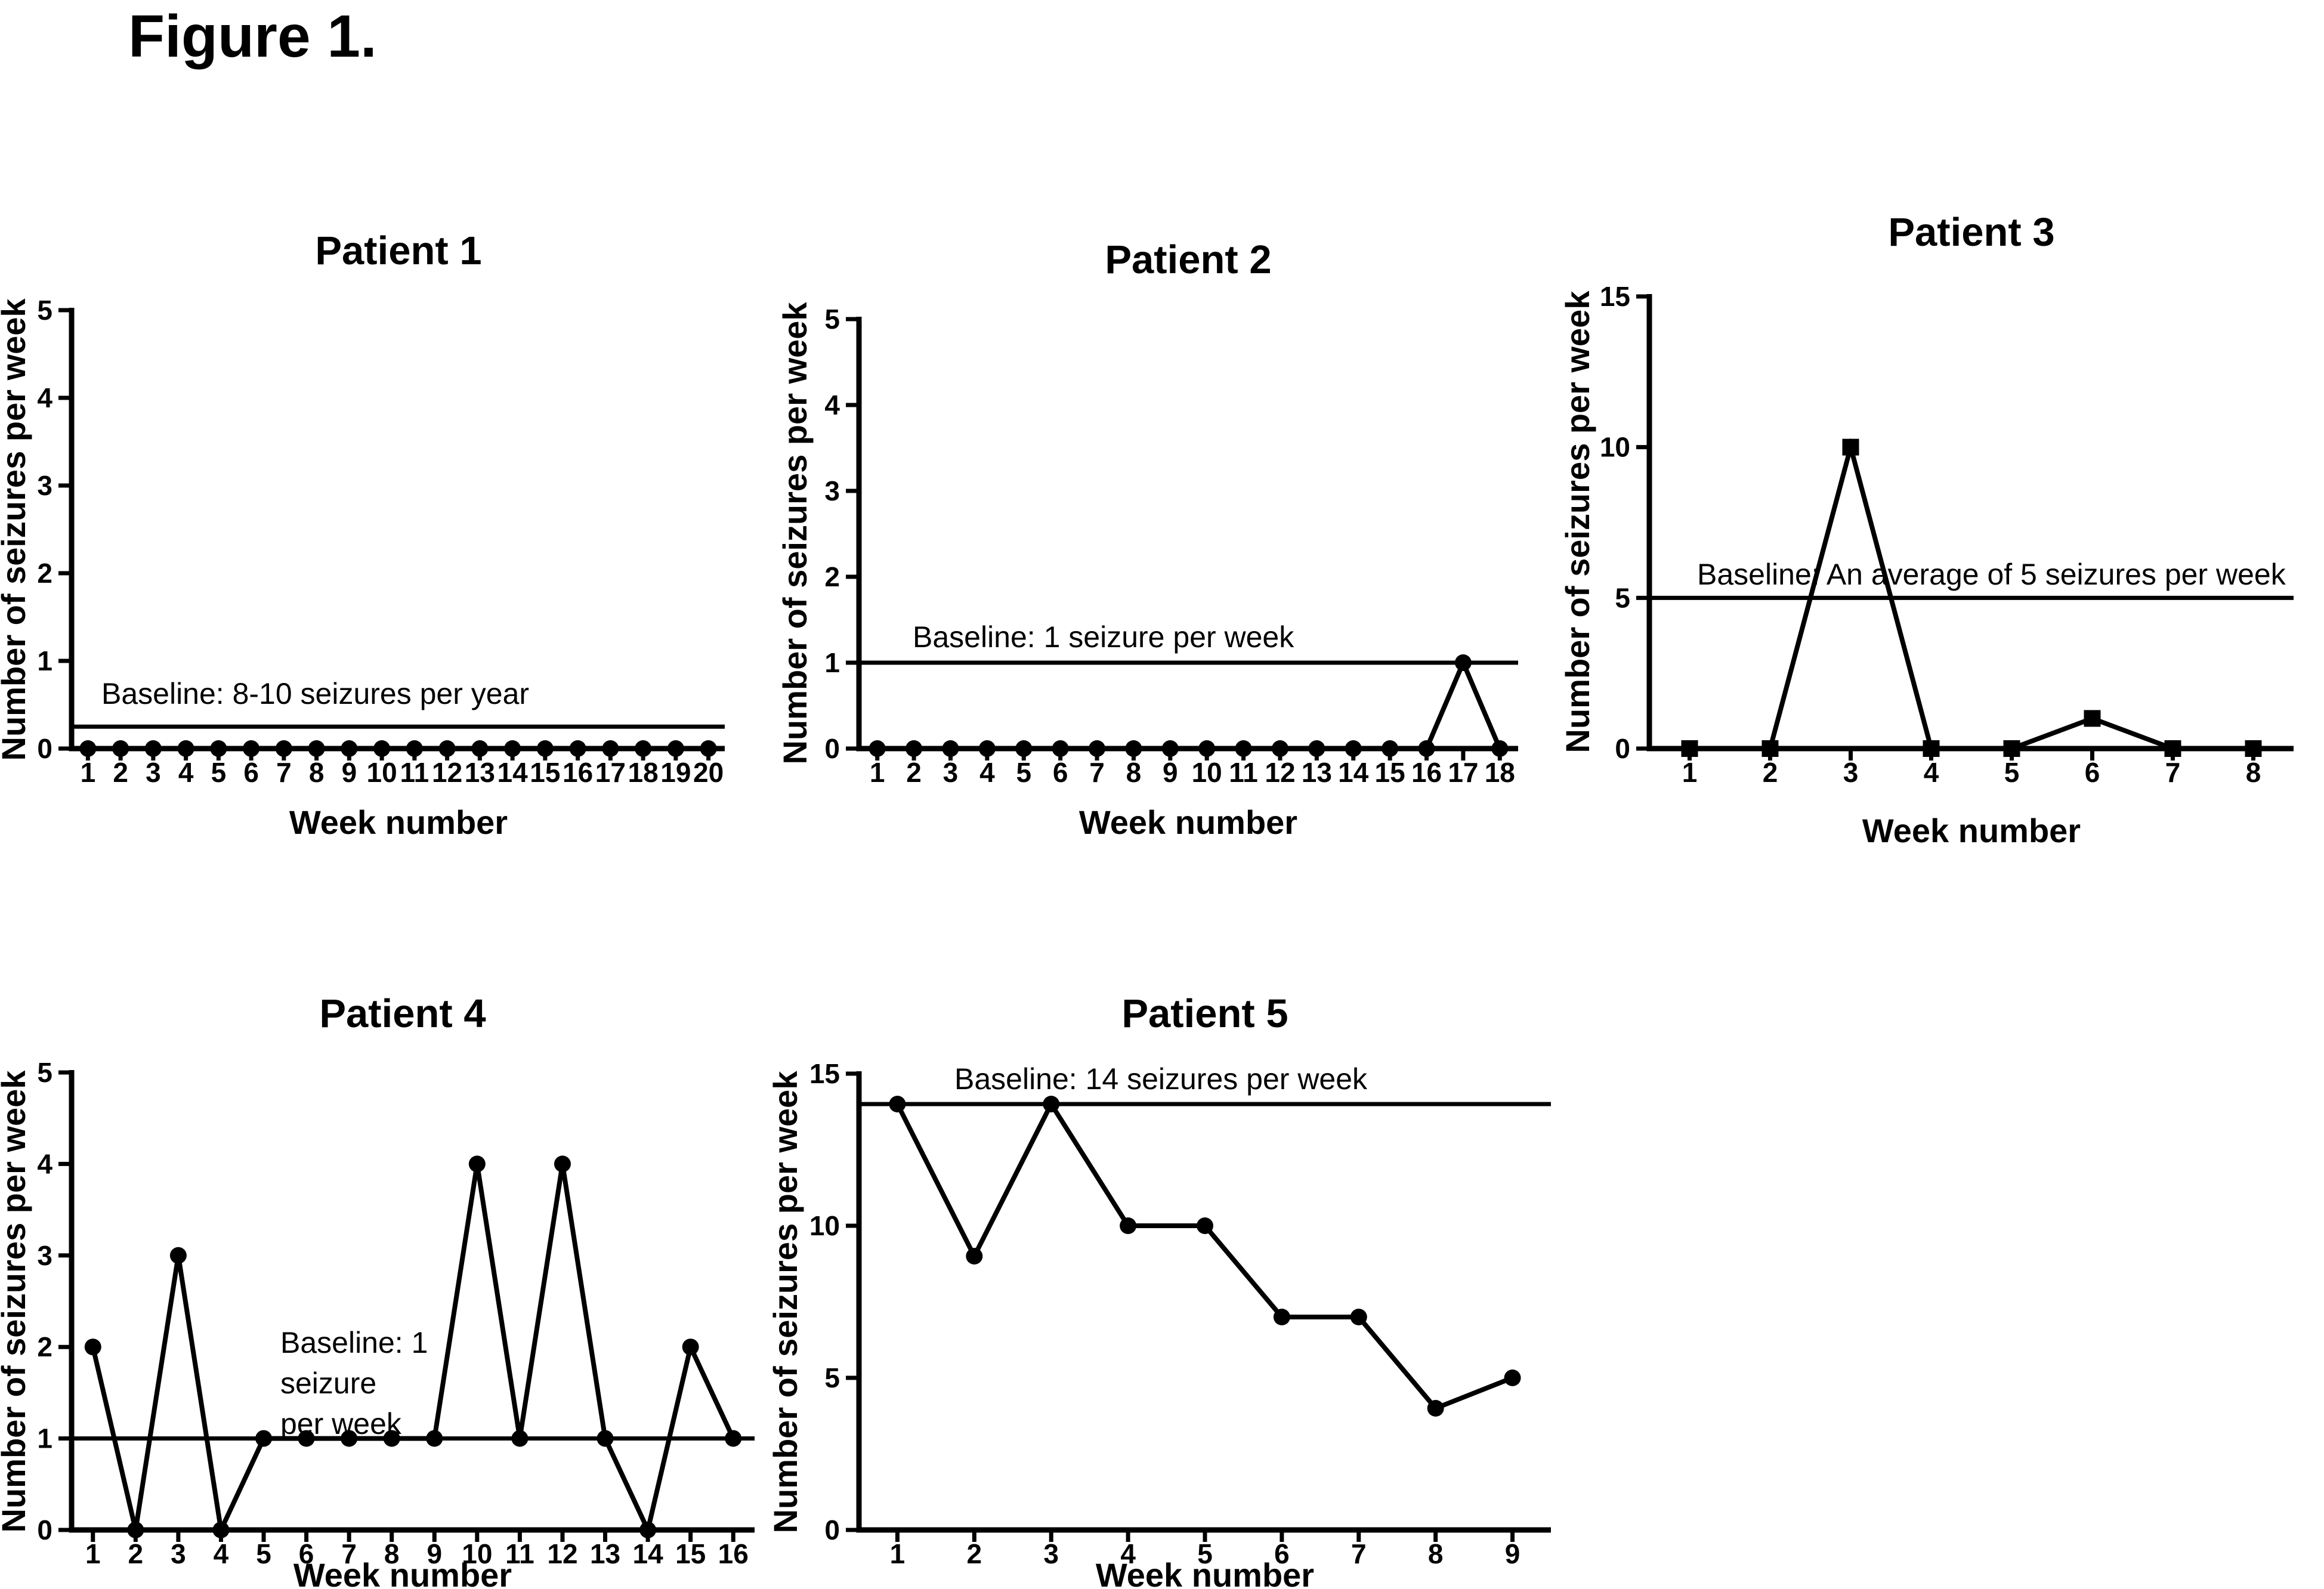 This screenshot has height=1589, width=2324. I want to click on x-tick-label: 16, so click(1426, 772).